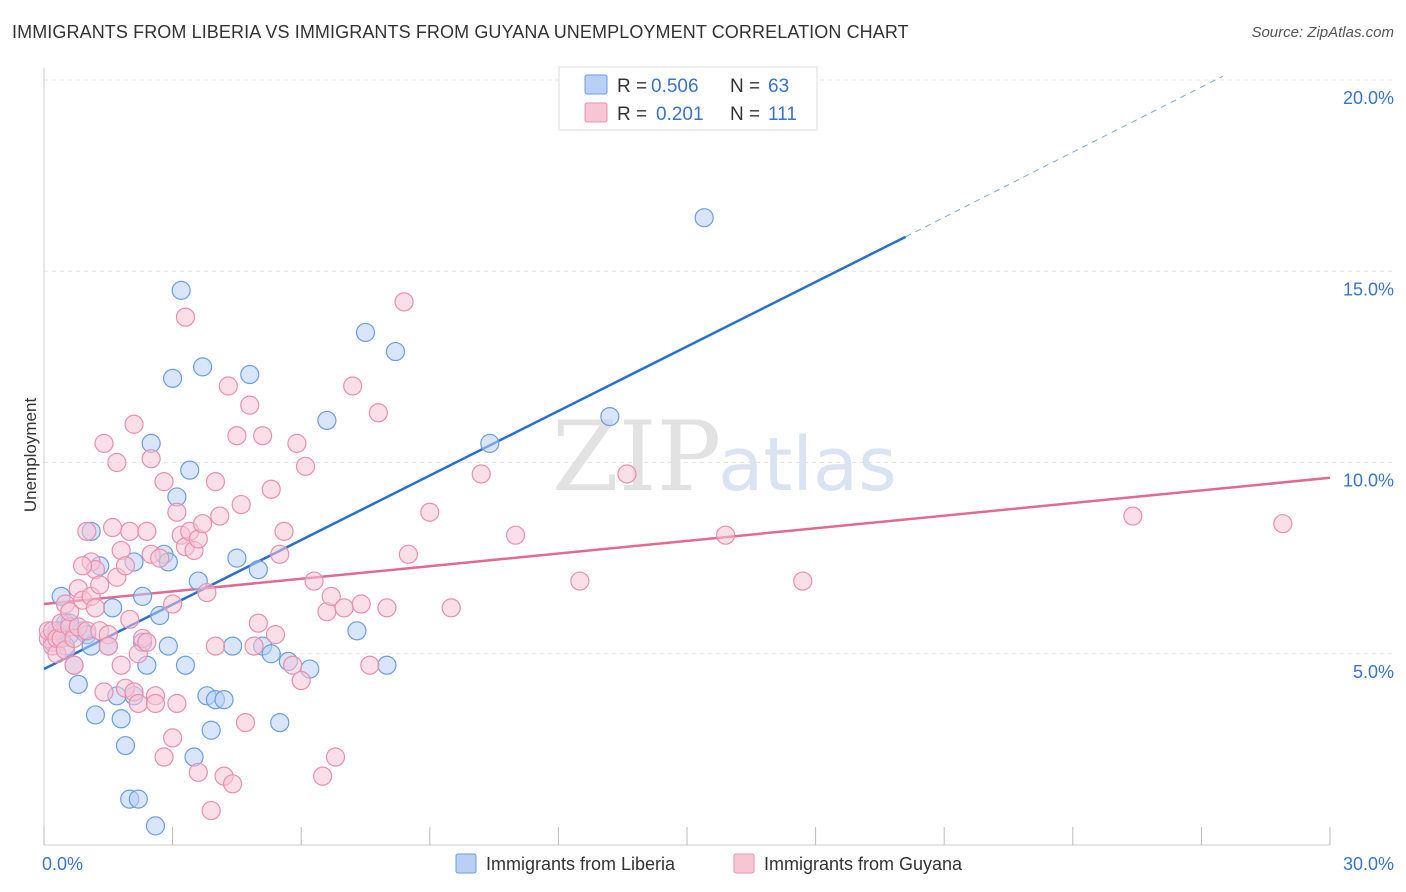 Image resolution: width=1406 pixels, height=892 pixels. What do you see at coordinates (1064, 156) in the screenshot?
I see `trend-line-liberia-extension` at bounding box center [1064, 156].